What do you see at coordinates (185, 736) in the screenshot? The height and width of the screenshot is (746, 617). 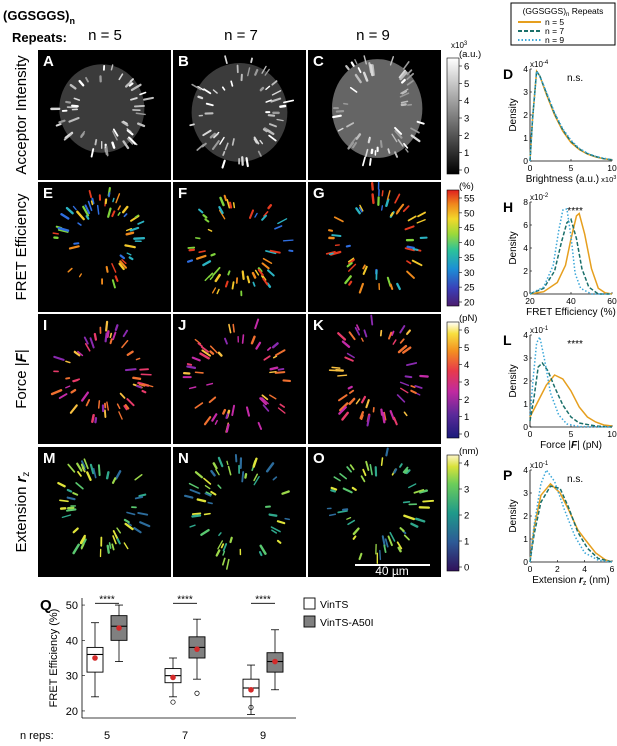 I see `boxplot-category: 7` at bounding box center [185, 736].